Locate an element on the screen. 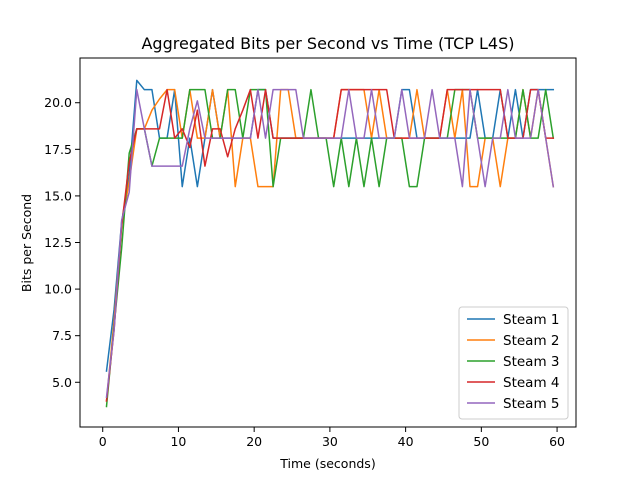 The height and width of the screenshot is (480, 640). legend-label: Steam 4 is located at coordinates (531, 383).